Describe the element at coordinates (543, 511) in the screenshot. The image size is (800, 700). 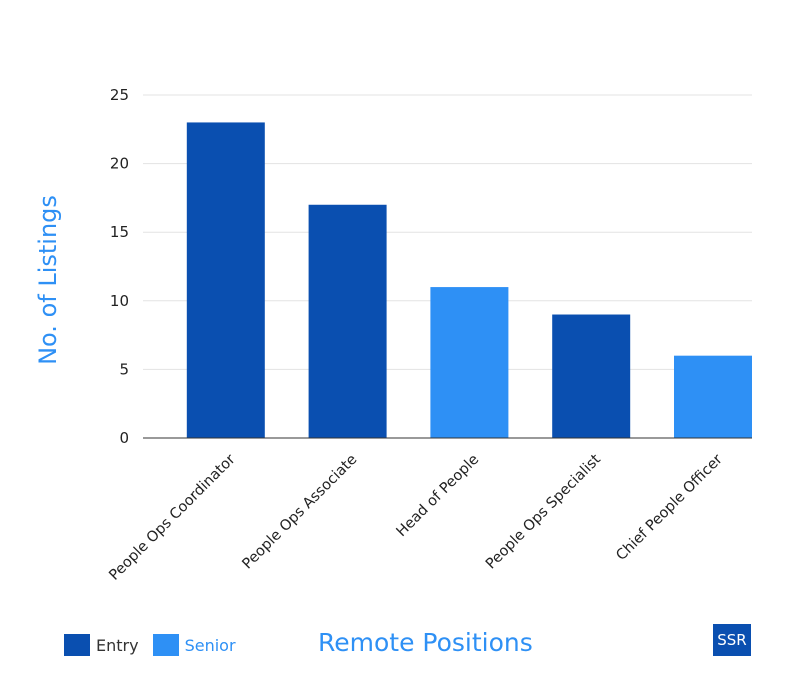
I see `x-tick-label: People Ops Specialist` at that location.